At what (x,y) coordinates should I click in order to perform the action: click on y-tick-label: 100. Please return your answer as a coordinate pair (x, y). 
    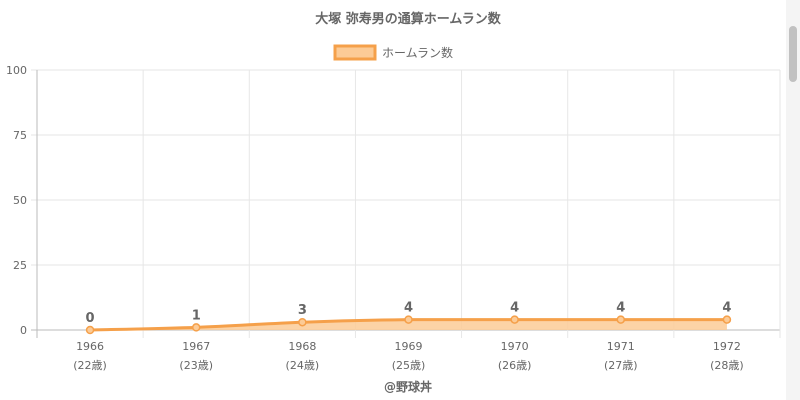
    Looking at the image, I should click on (16, 70).